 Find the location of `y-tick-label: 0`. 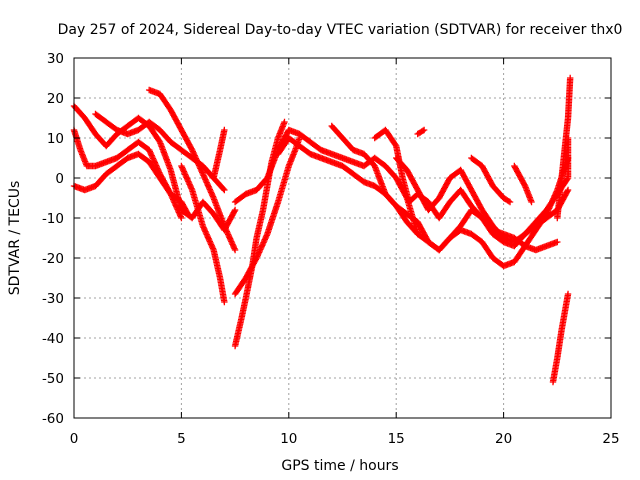

y-tick-label: 0 is located at coordinates (59, 179).